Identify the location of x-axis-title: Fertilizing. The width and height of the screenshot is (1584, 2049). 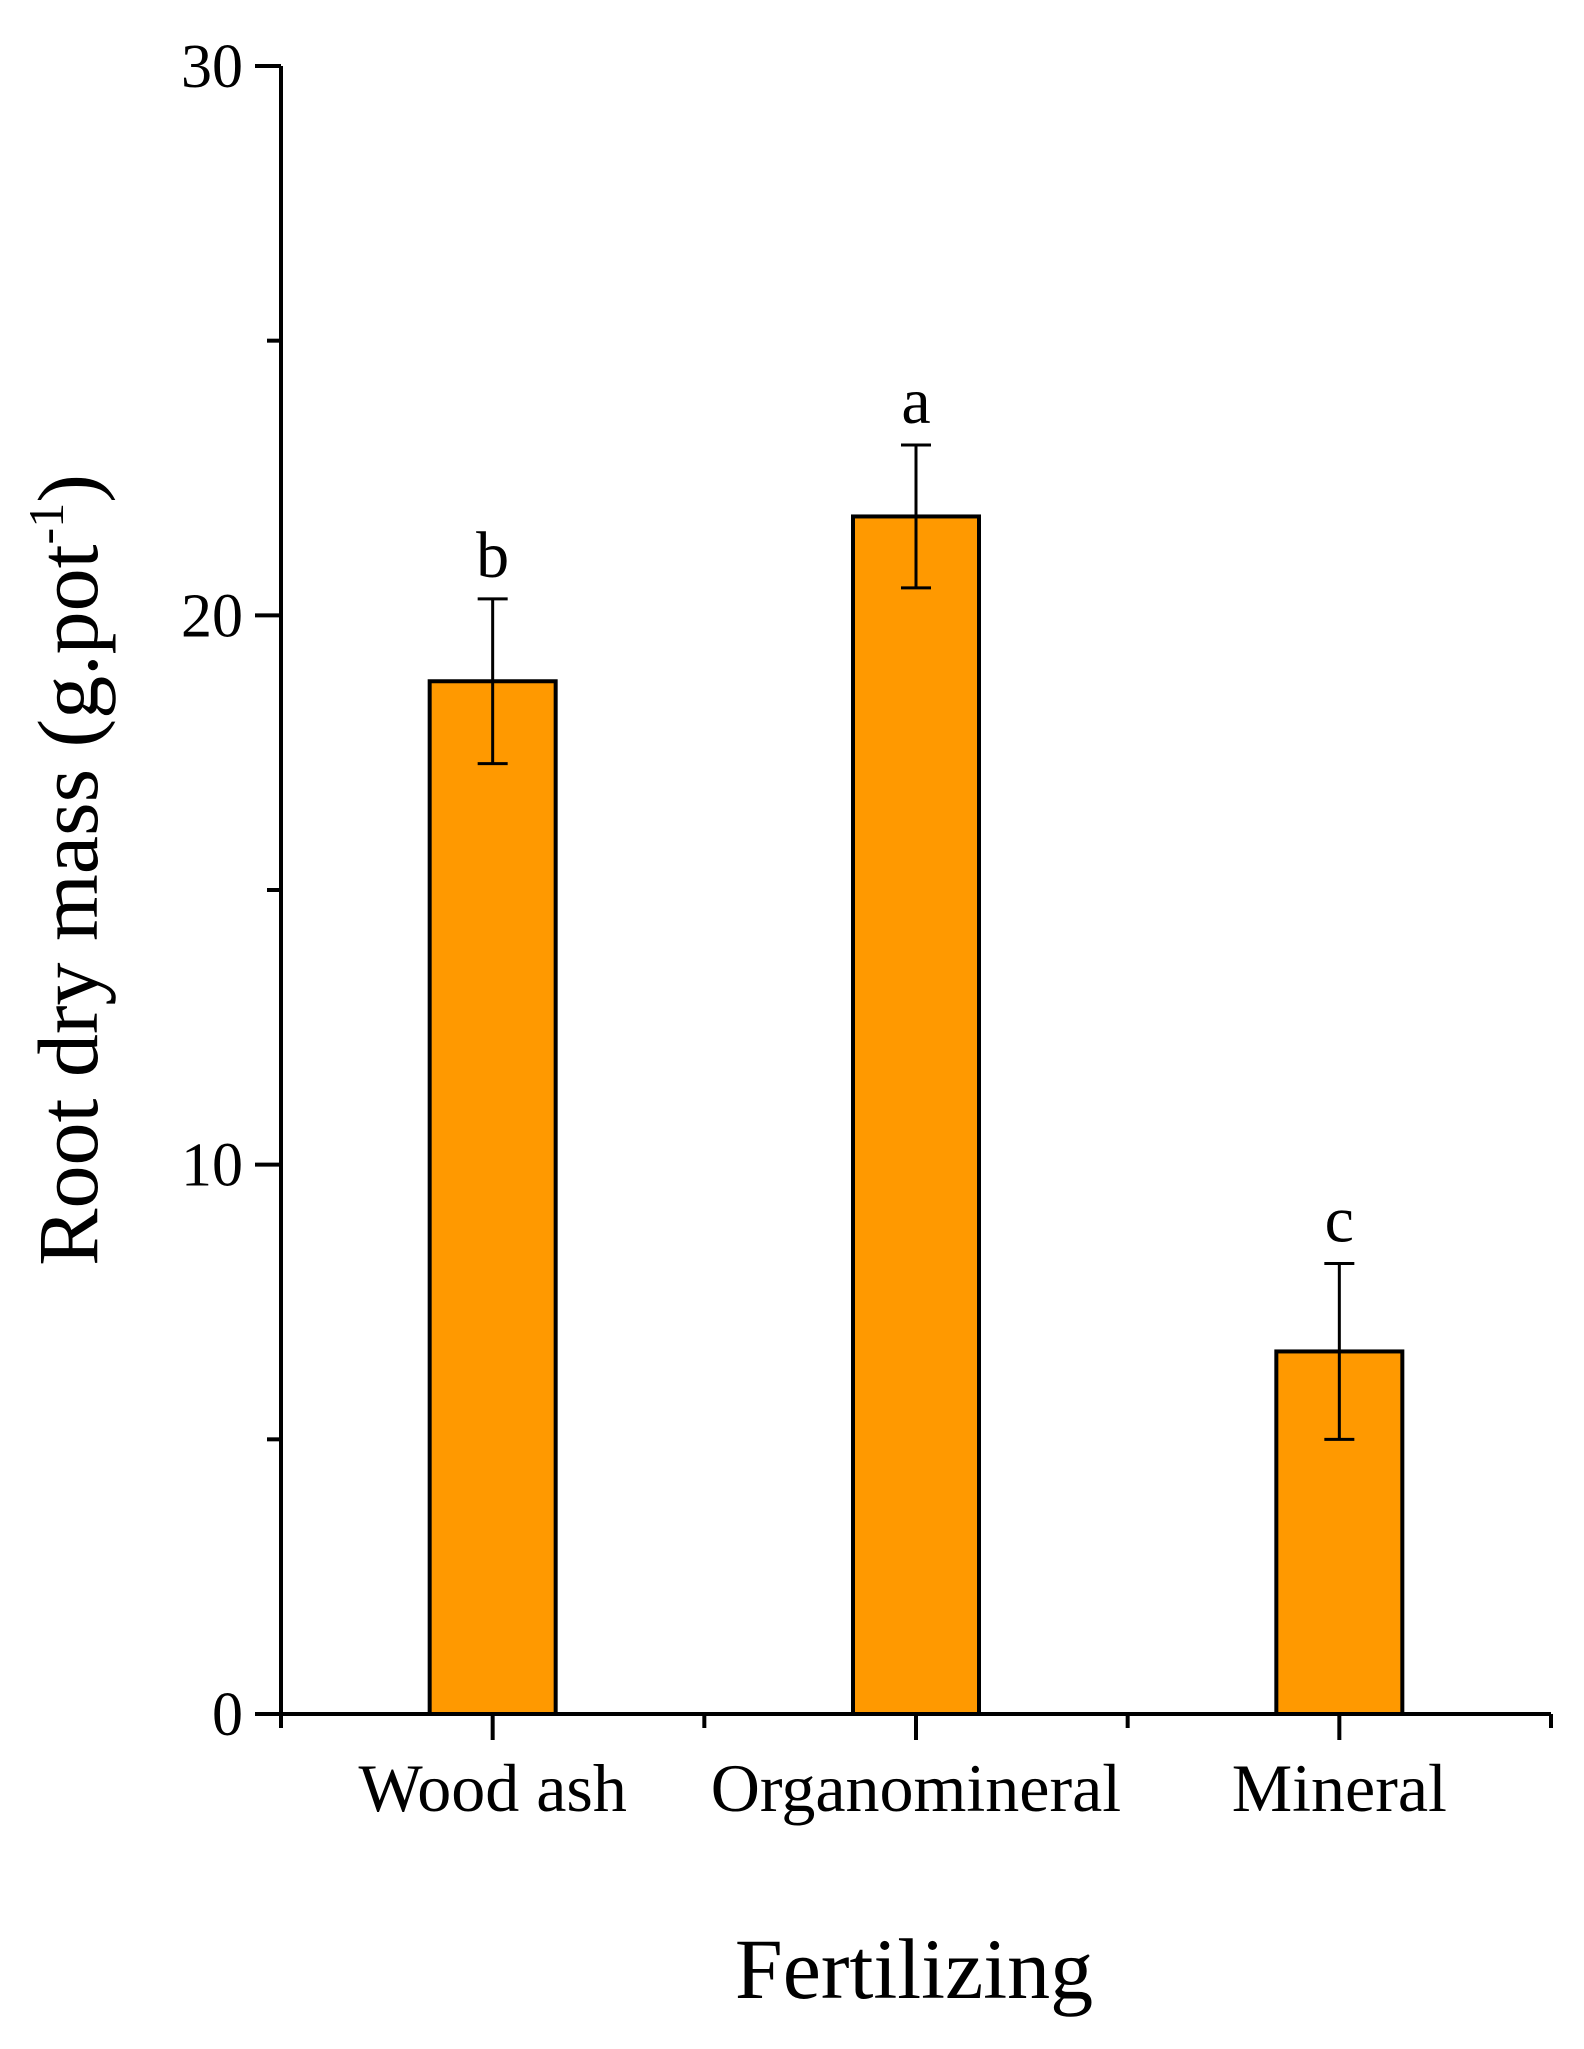
(914, 1969).